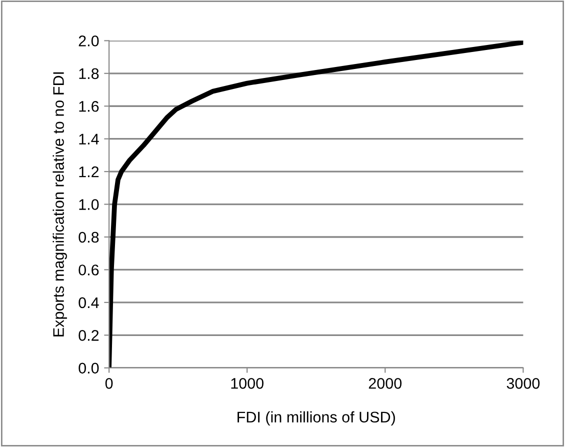 The width and height of the screenshot is (565, 447). Describe the element at coordinates (247, 383) in the screenshot. I see `x-tick-label: 1000` at that location.